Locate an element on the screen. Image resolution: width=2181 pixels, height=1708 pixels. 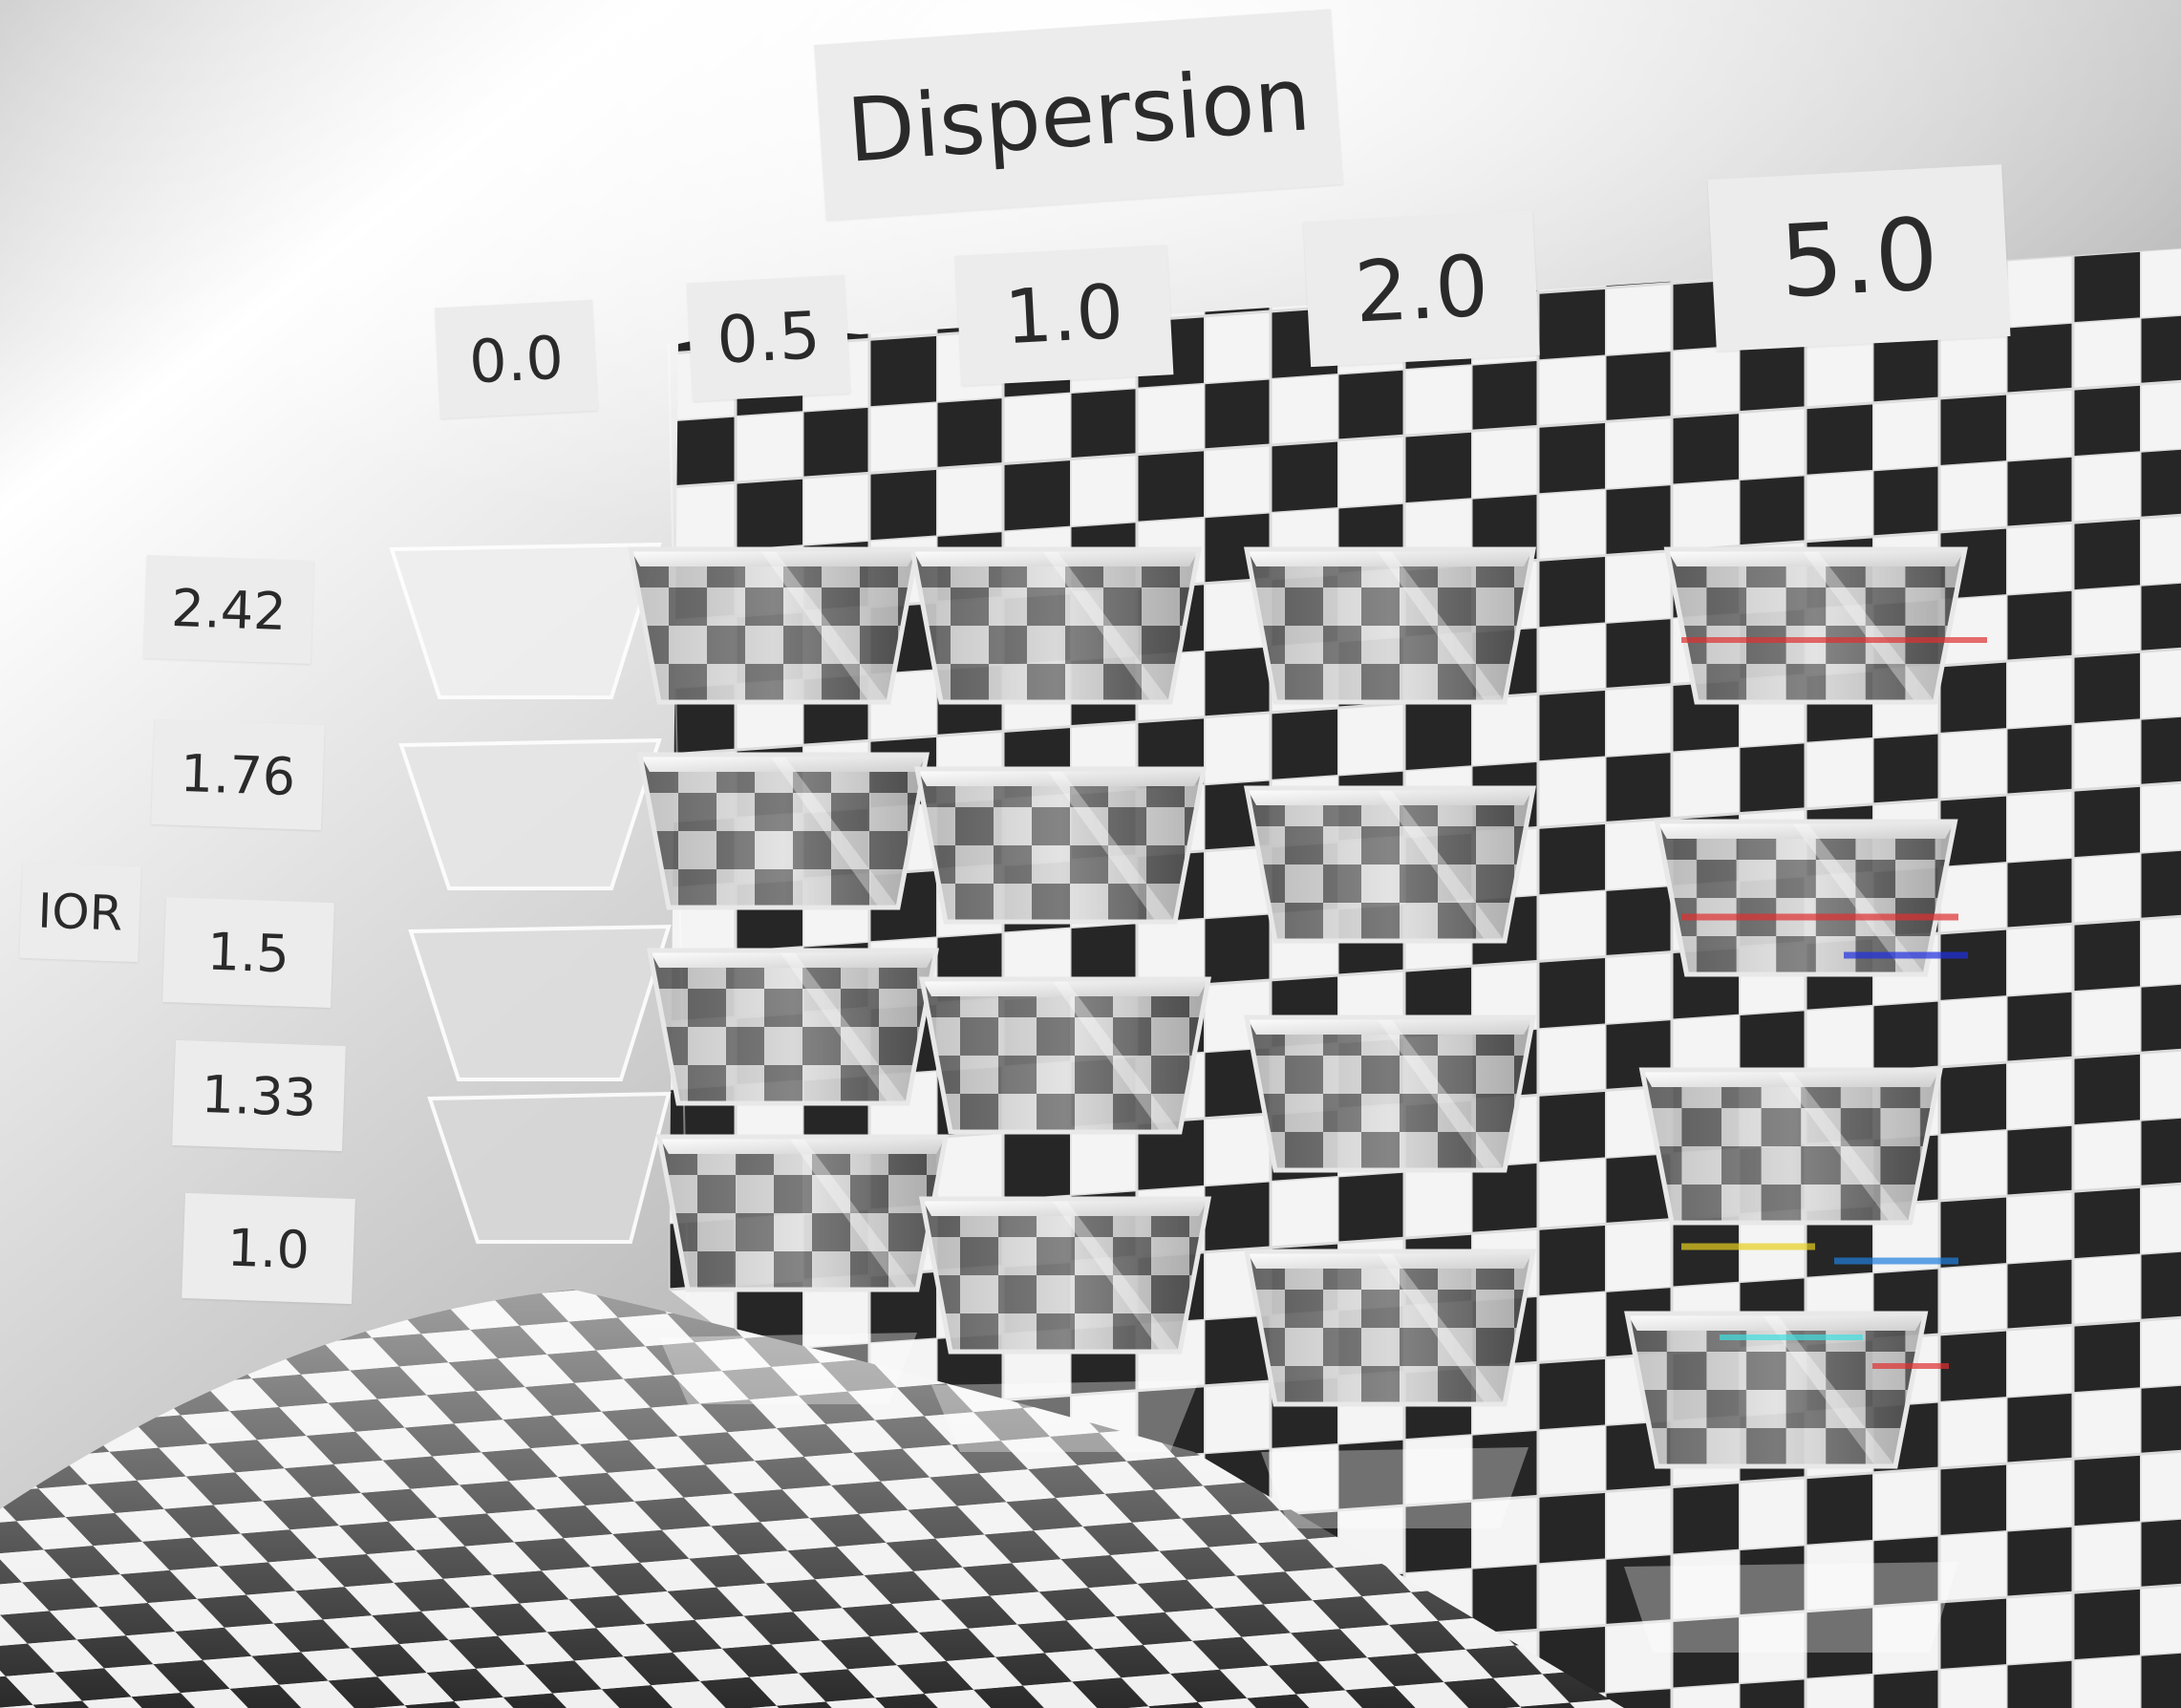
ior-value-4: 1.0 is located at coordinates (268, 1248).